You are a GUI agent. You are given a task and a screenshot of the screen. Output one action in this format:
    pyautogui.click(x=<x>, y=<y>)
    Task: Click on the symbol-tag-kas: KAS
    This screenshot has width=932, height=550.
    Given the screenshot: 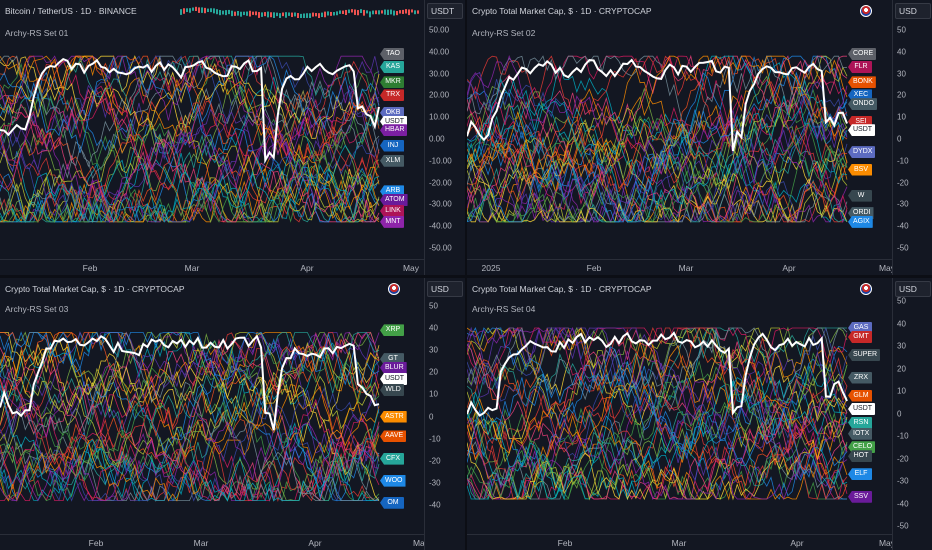 What is the action you would take?
    pyautogui.click(x=392, y=67)
    